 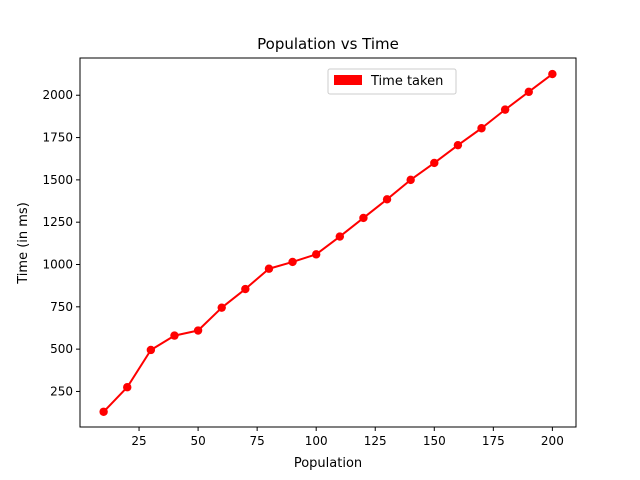 I want to click on legend-swatch, so click(x=348, y=80).